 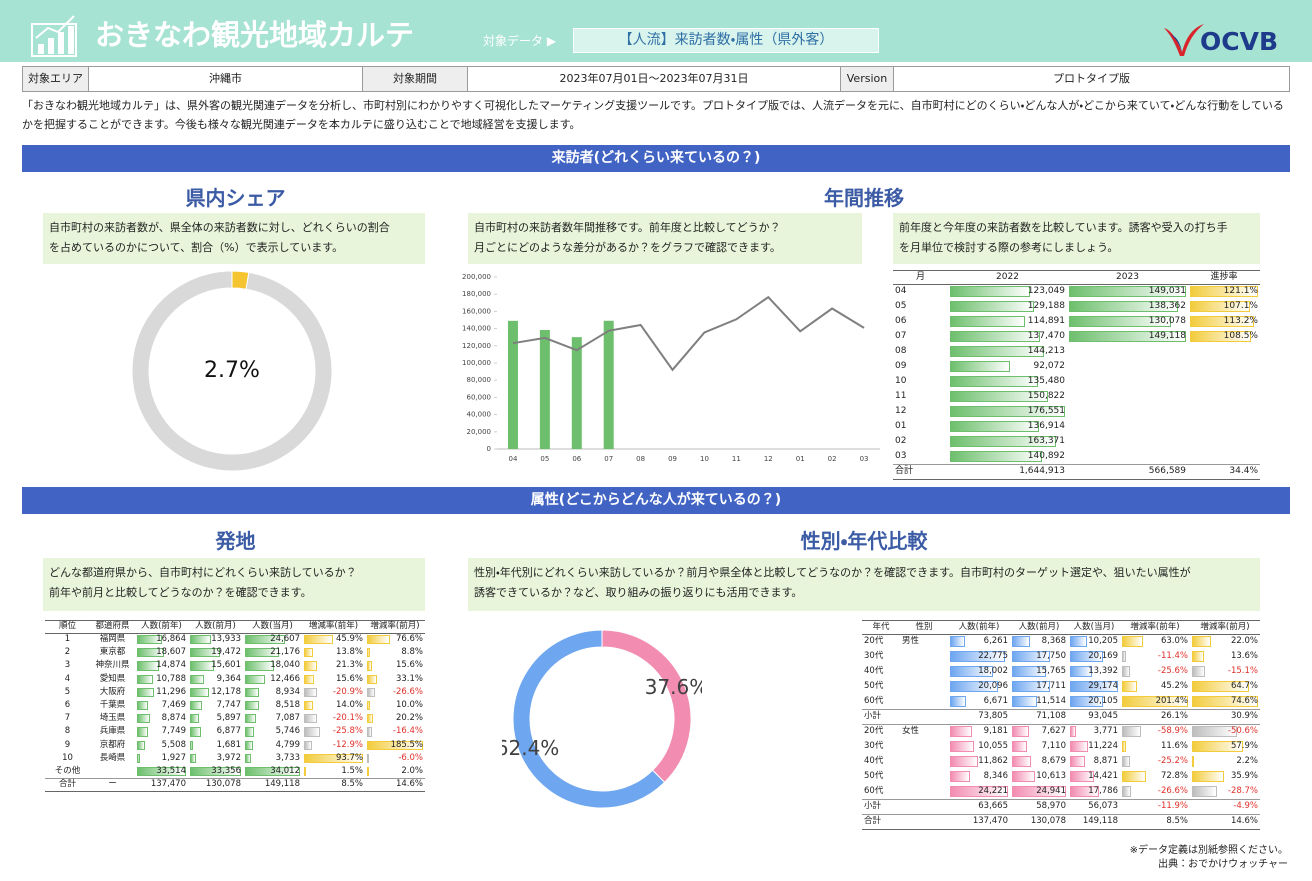 What do you see at coordinates (171, 652) in the screenshot?
I see `table-cell: 18,607` at bounding box center [171, 652].